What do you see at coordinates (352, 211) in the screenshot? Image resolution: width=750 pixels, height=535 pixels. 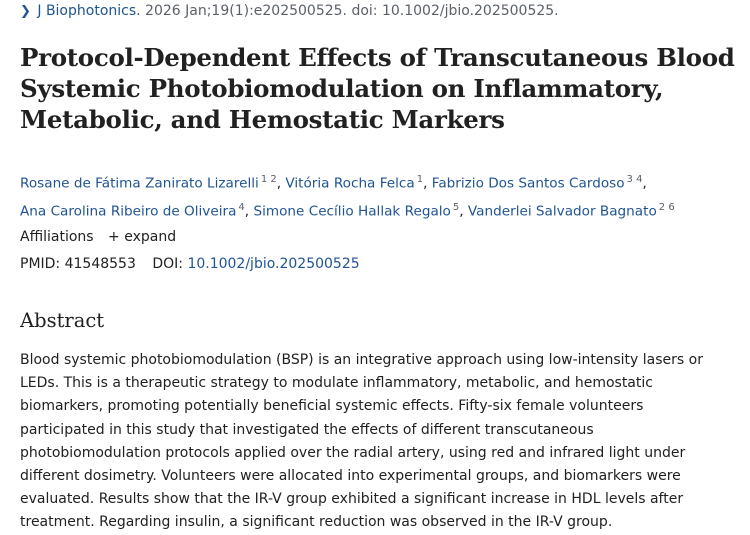 I see `author-link: Simone Cecílio Hallak Regalo` at bounding box center [352, 211].